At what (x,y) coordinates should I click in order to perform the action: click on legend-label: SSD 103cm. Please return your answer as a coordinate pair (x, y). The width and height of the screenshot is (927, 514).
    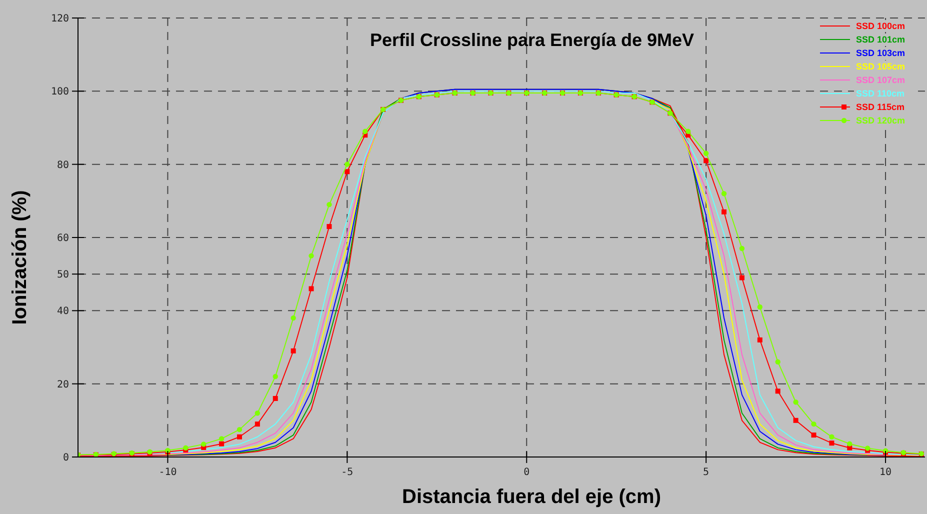
    Looking at the image, I should click on (881, 53).